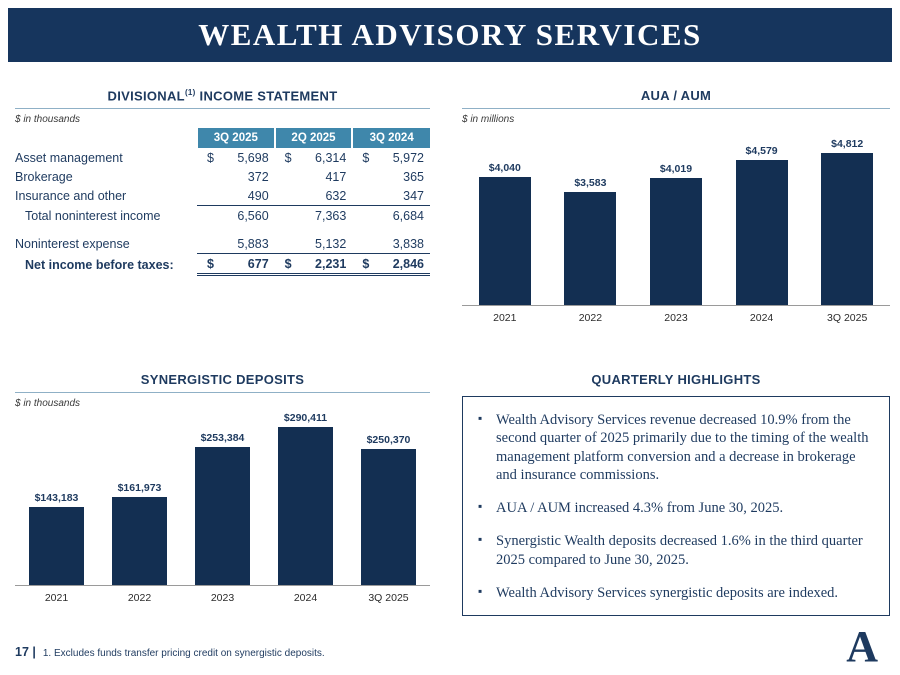 The height and width of the screenshot is (675, 900). Describe the element at coordinates (313, 138) in the screenshot. I see `column-header: 2Q 2025` at that location.